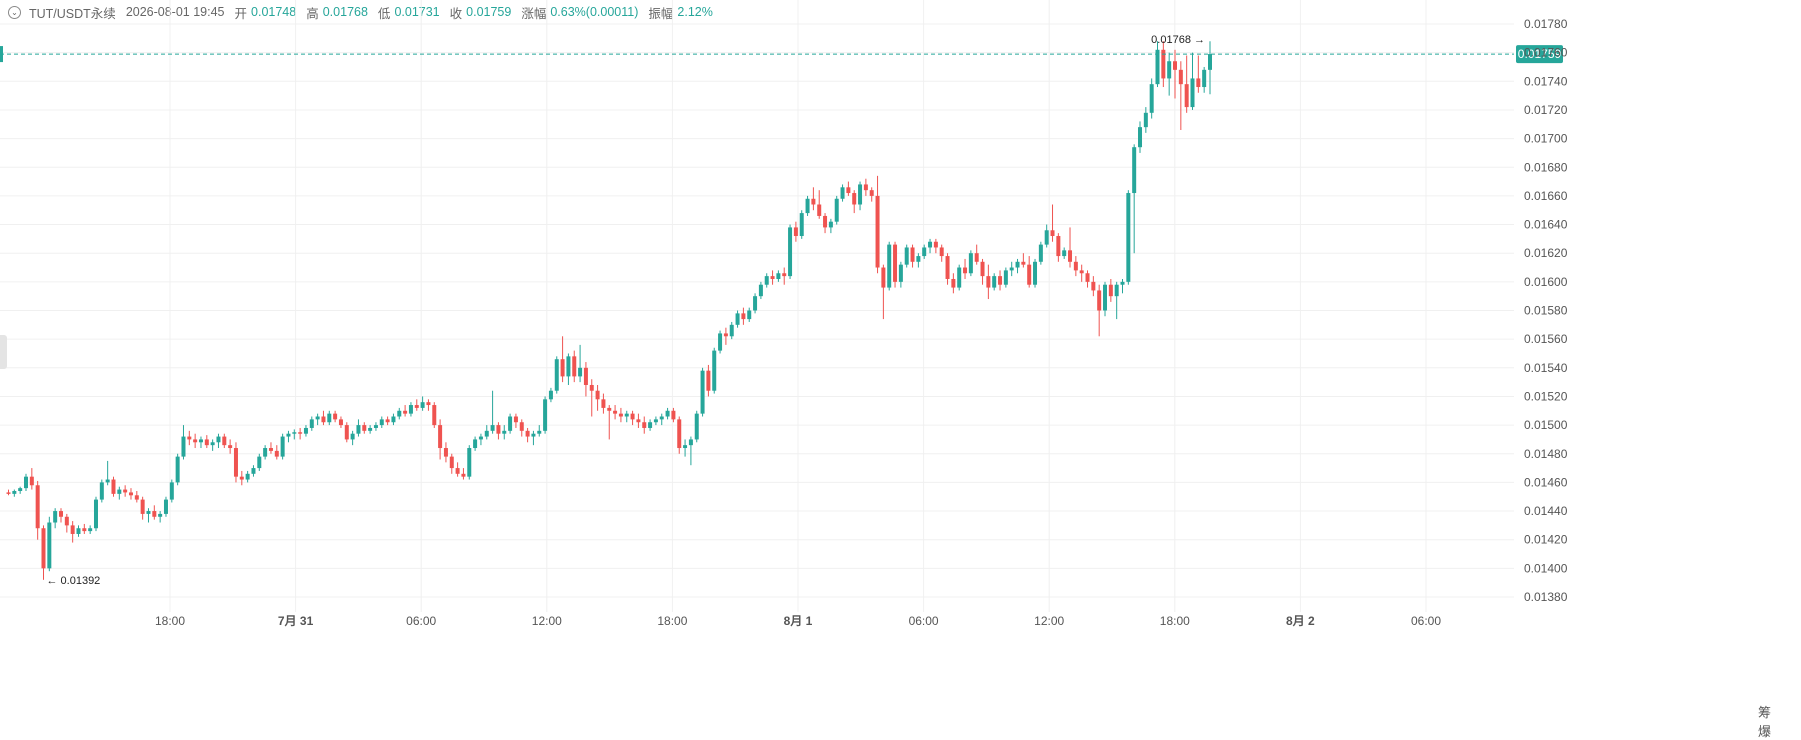 The height and width of the screenshot is (740, 1801). I want to click on open-value: 0.01748, so click(274, 12).